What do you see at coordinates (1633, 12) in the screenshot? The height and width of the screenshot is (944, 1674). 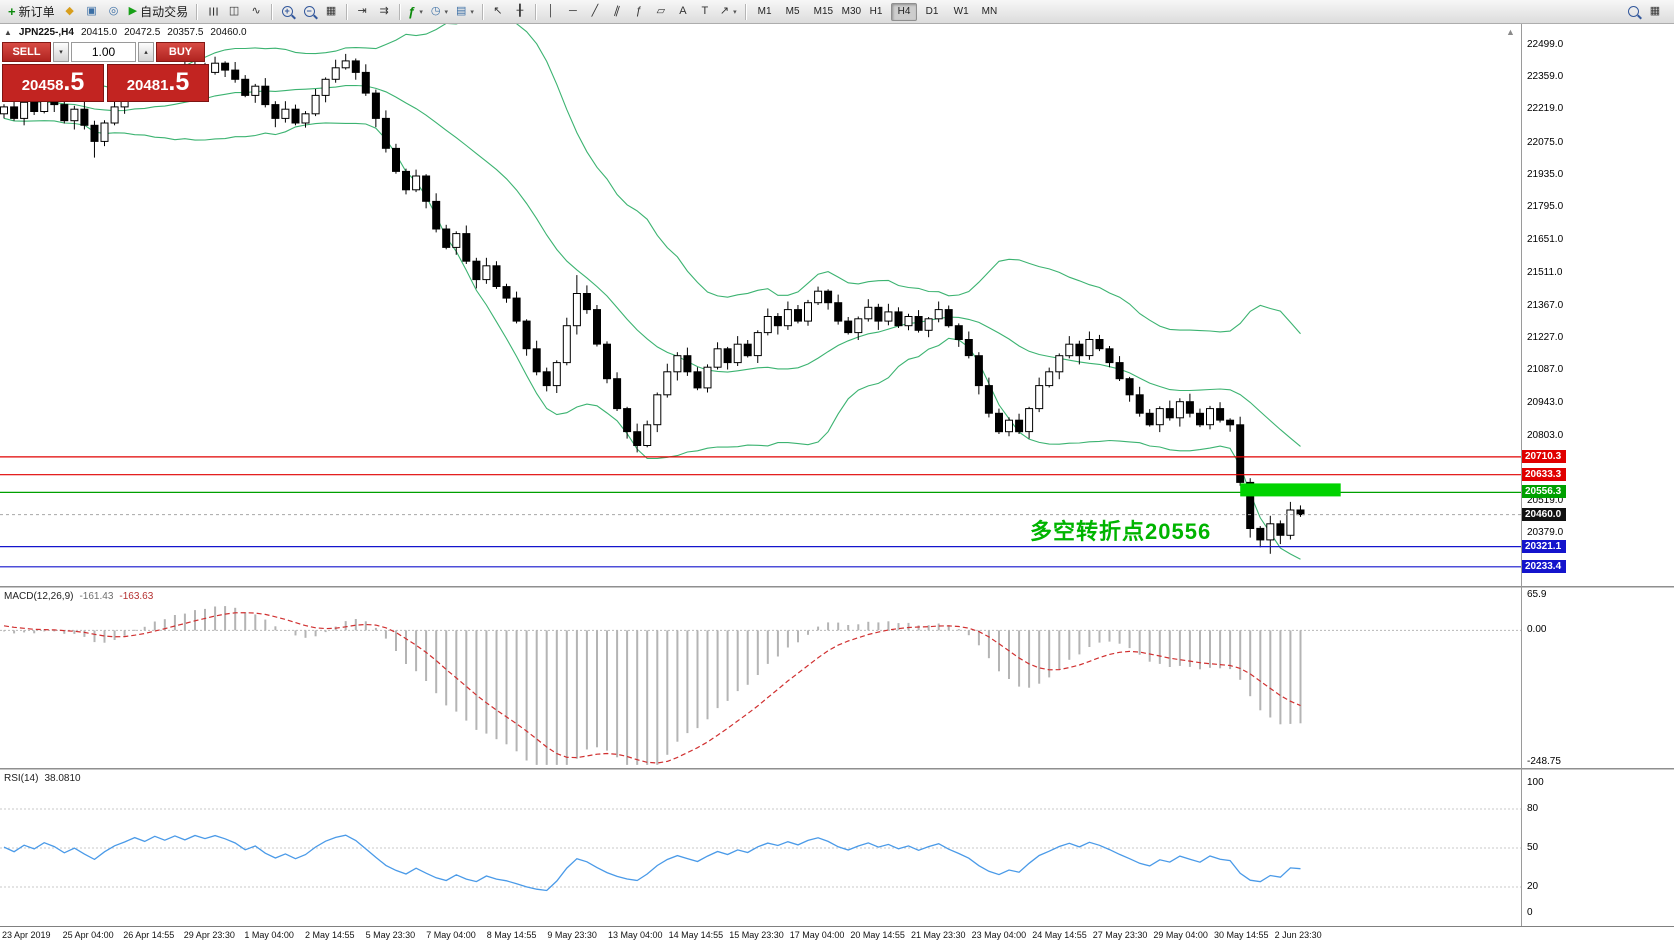 I see `search-button` at bounding box center [1633, 12].